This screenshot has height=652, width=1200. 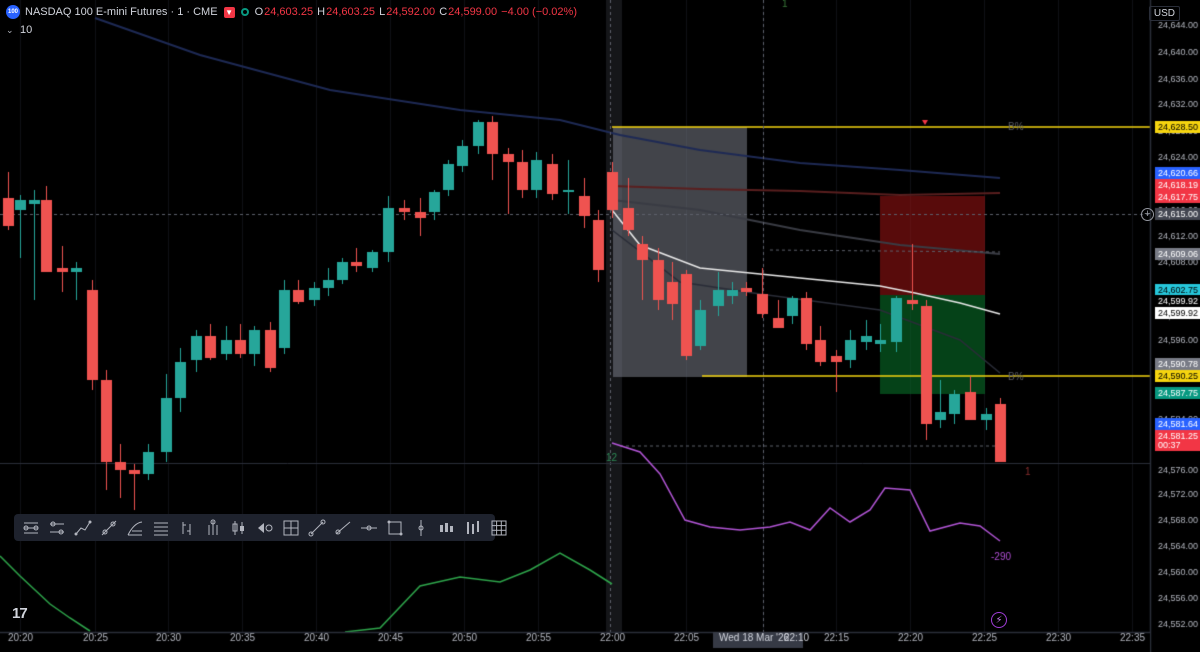 I want to click on bar-pattern-icon, so click(x=473, y=527).